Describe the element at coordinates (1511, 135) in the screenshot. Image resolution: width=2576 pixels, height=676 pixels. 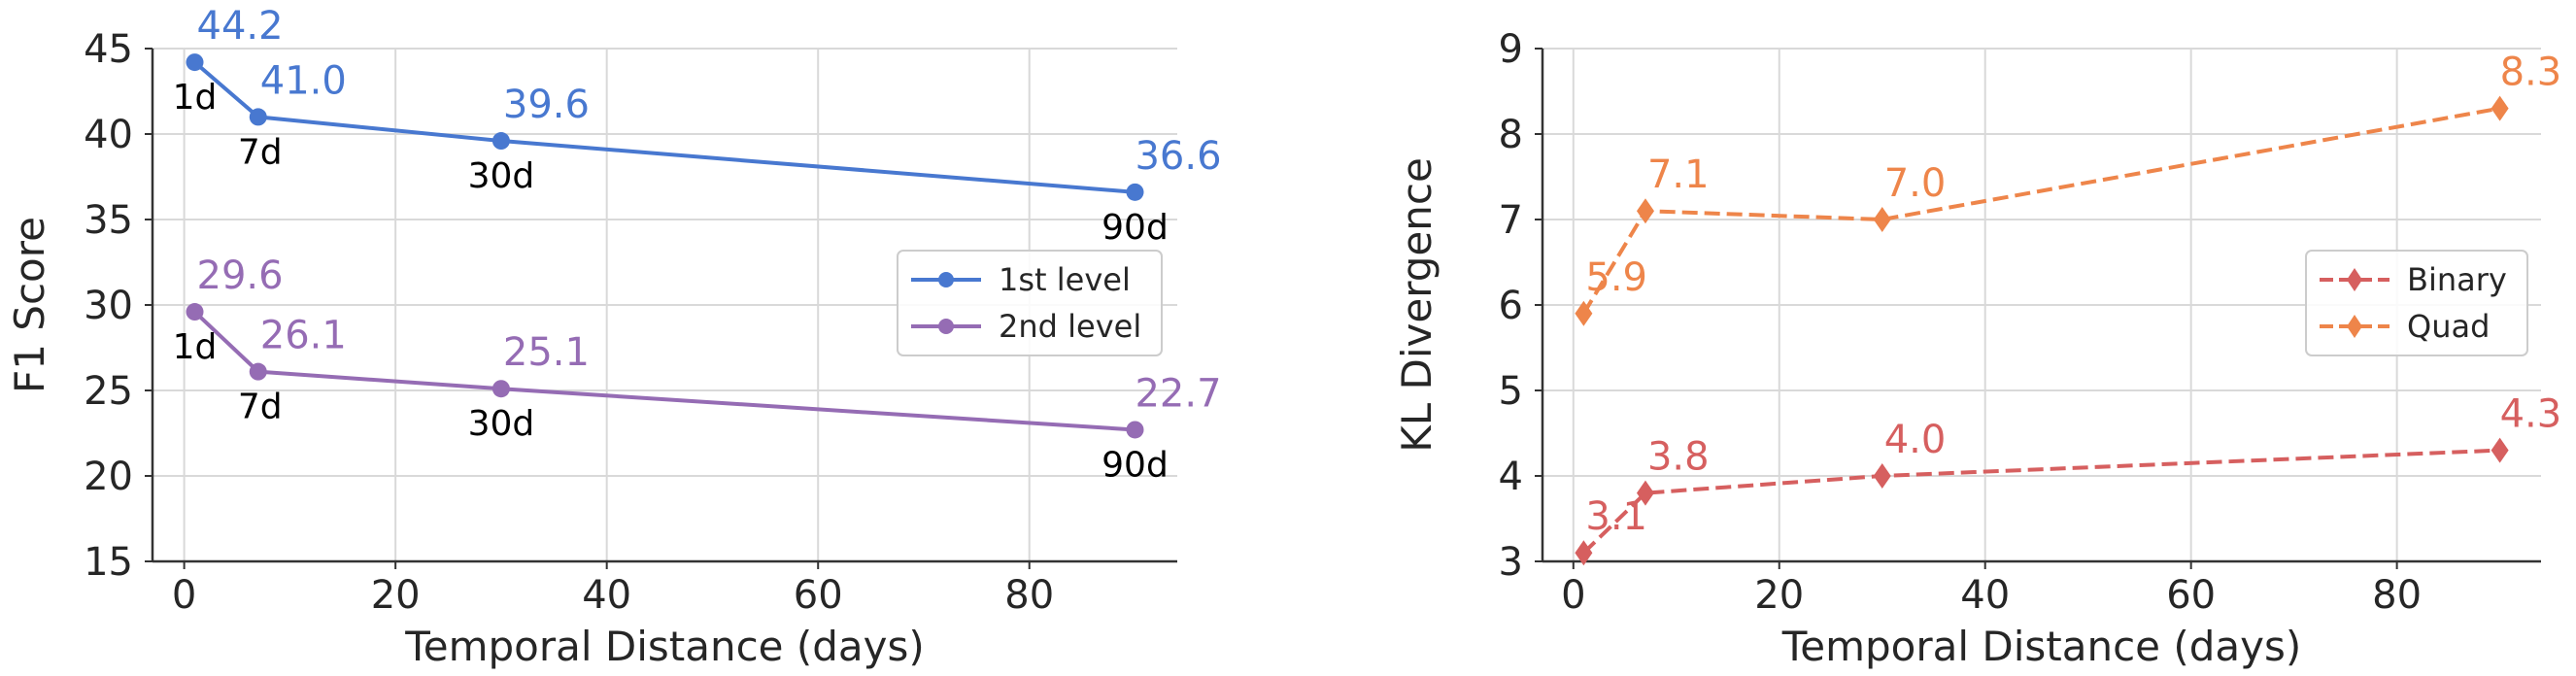
I see `y-tick-label: 8` at that location.